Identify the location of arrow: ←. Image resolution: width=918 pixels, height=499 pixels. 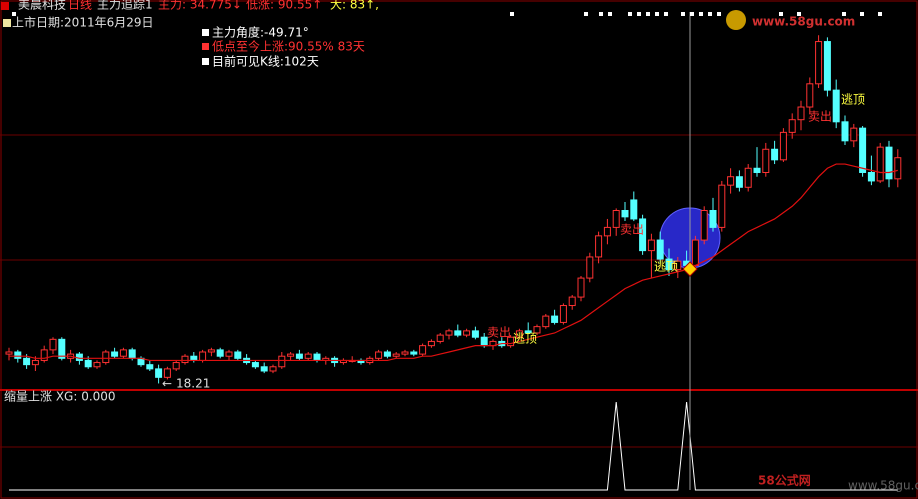
(167, 384).